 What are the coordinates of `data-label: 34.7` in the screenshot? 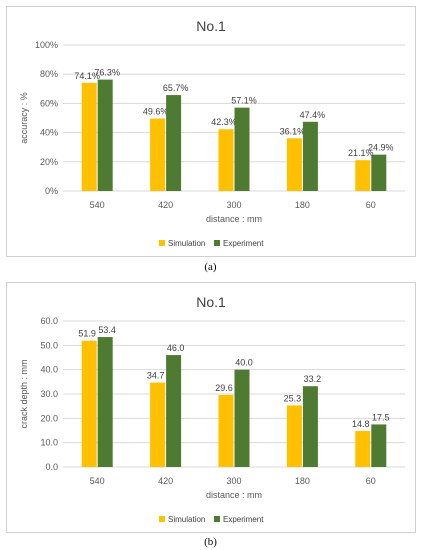 It's located at (156, 376).